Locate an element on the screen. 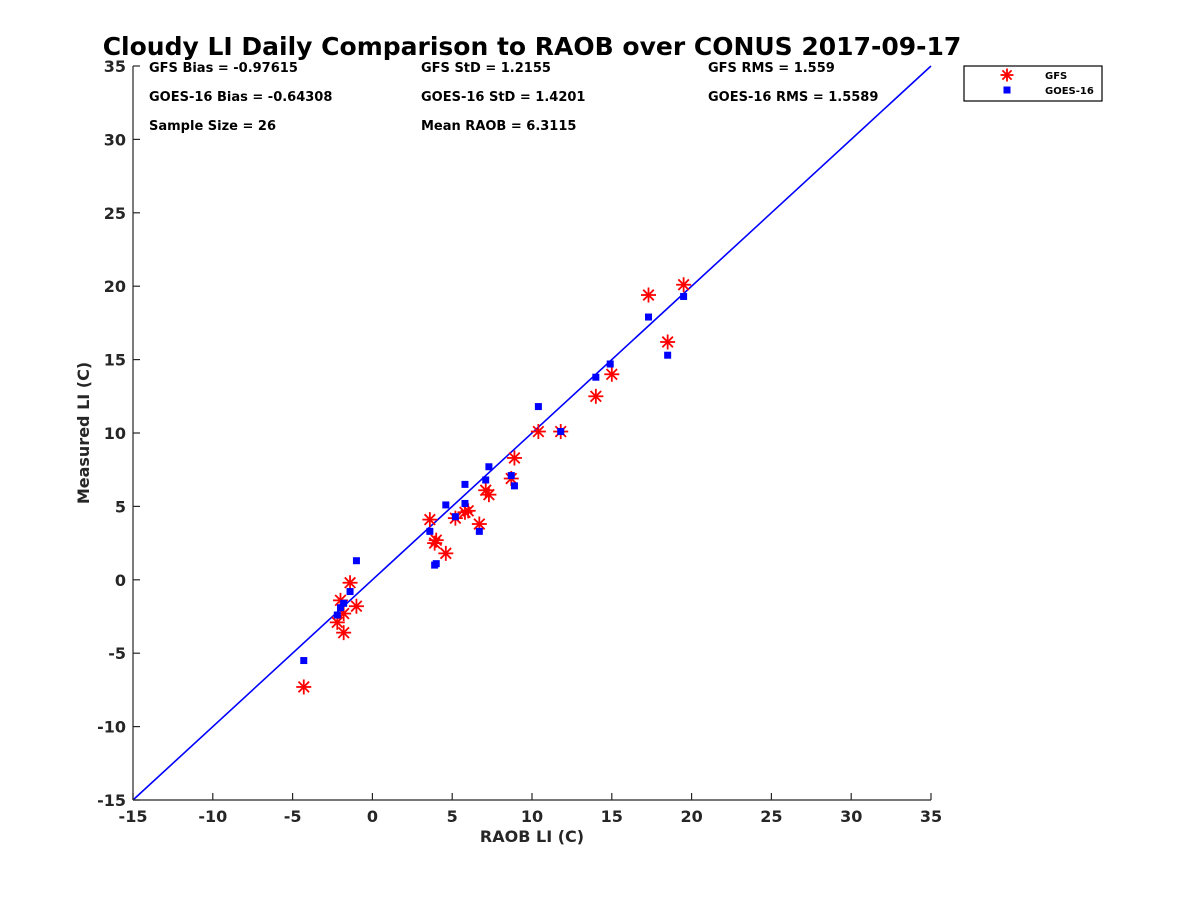  y-tick-label: 30 is located at coordinates (115, 139).